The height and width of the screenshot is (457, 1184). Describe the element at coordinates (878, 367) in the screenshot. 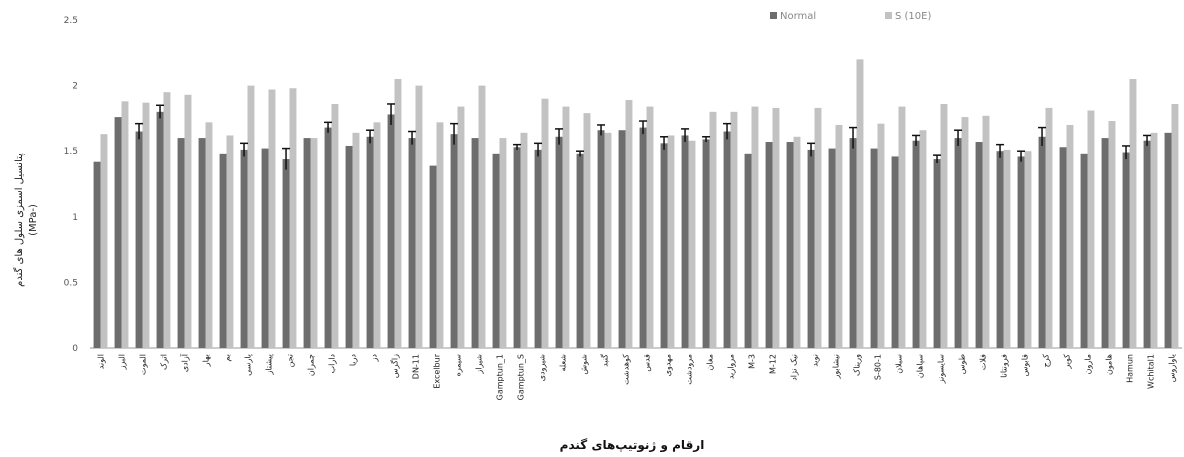

I see `category-label: S-80-1` at that location.